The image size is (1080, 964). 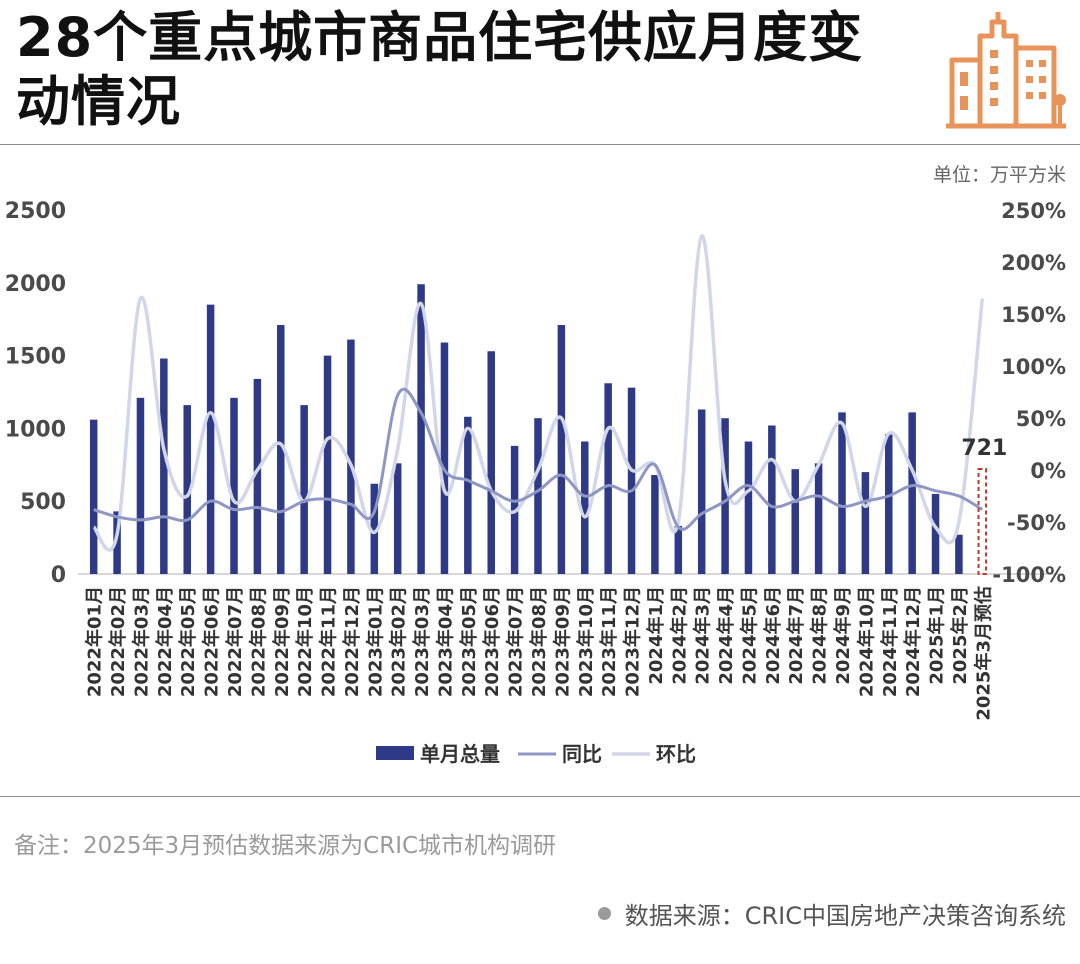 What do you see at coordinates (285, 846) in the screenshot?
I see `note-text: 备注：2025年3月预估数据来源为CRIC城市机构调研` at bounding box center [285, 846].